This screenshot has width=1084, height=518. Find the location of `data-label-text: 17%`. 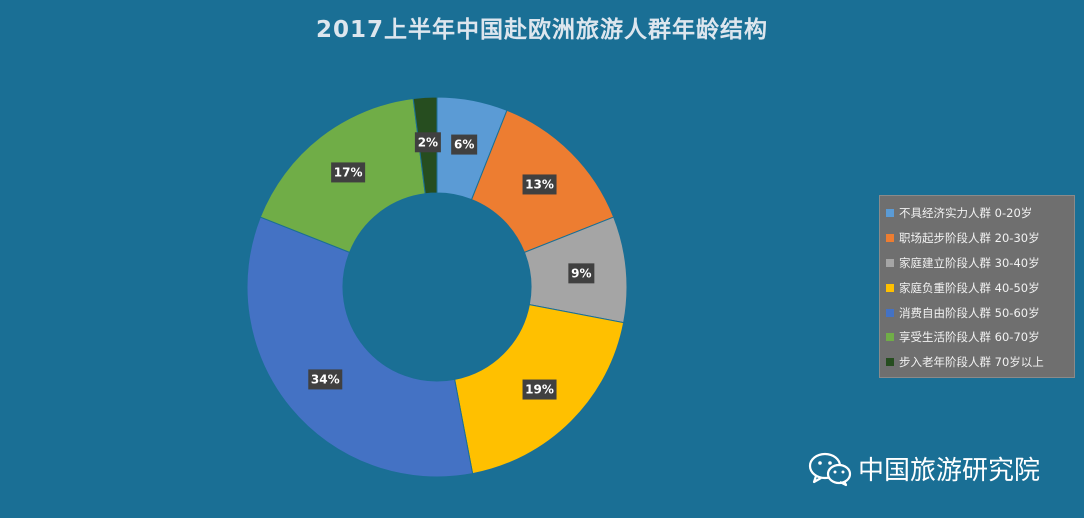

data-label-text: 17% is located at coordinates (348, 172).